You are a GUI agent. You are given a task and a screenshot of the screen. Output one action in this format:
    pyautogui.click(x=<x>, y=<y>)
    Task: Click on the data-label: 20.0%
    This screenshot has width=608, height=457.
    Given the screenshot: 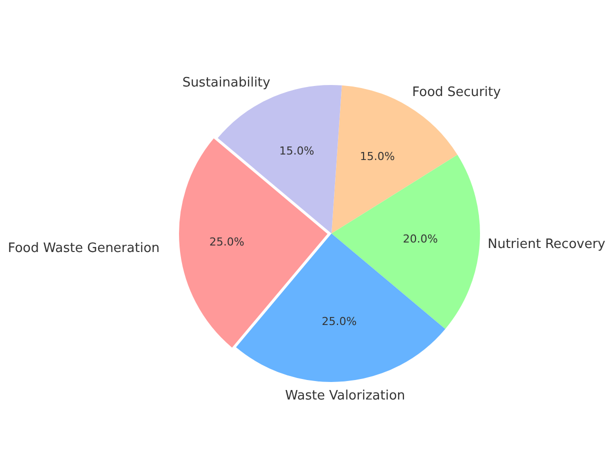 What is the action you would take?
    pyautogui.click(x=420, y=239)
    